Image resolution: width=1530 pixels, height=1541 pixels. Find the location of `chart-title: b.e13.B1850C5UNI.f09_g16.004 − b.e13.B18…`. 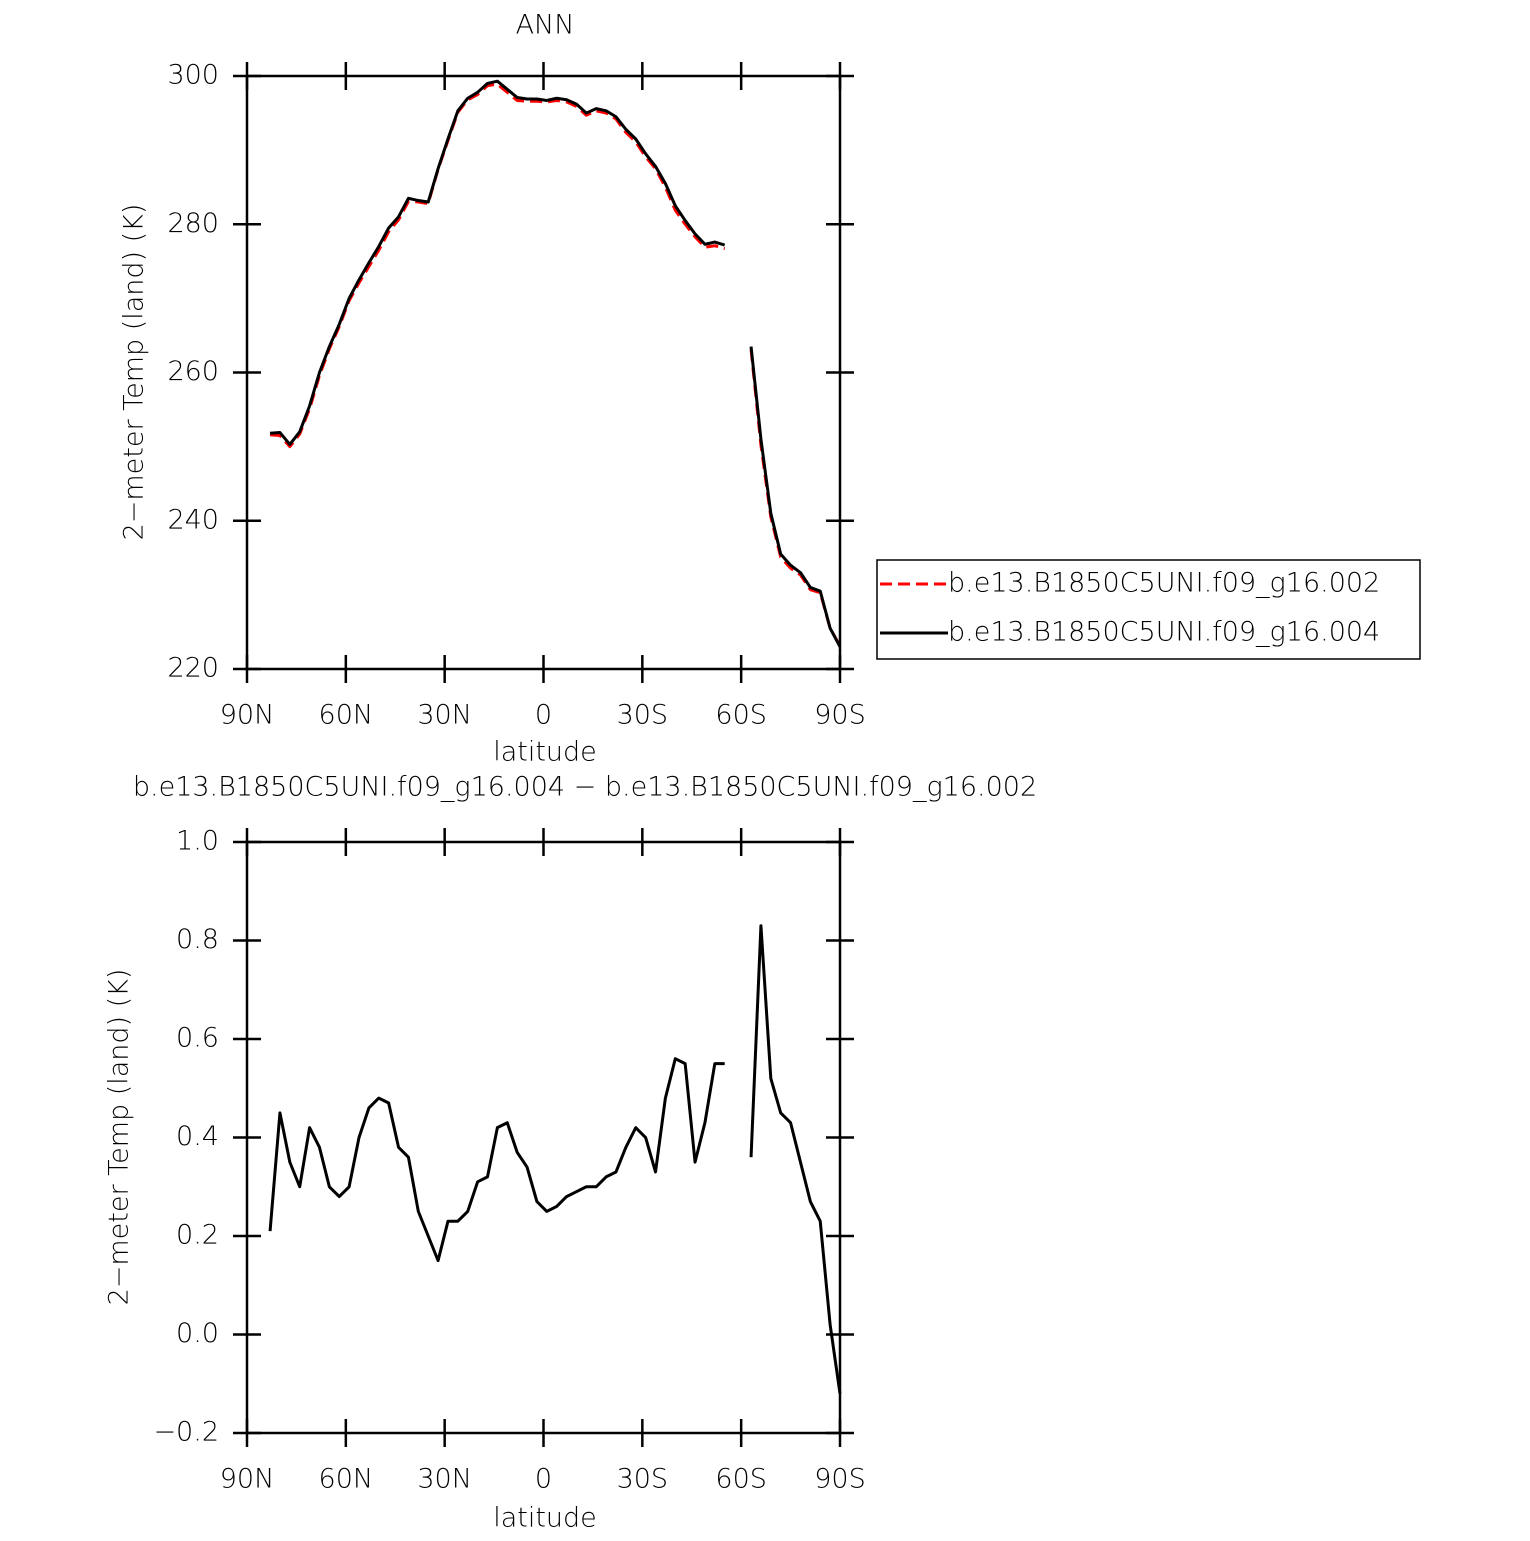

chart-title: b.e13.B1850C5UNI.f09_g16.004 − b.e13.B18… is located at coordinates (585, 787).